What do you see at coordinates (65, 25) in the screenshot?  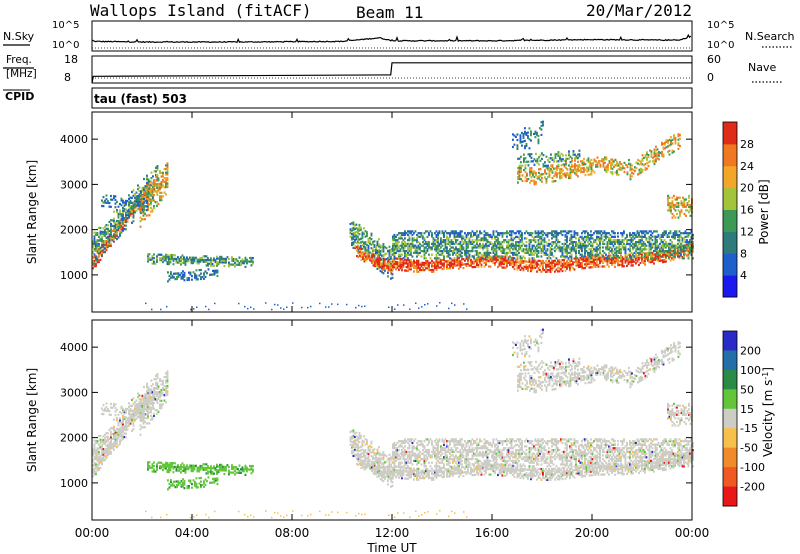 I see `noise-left-tick-top: 10^5` at bounding box center [65, 25].